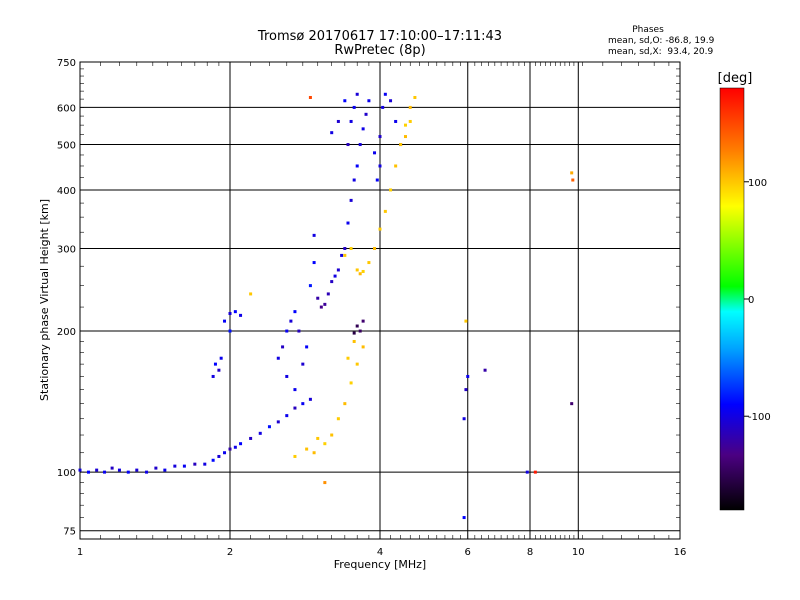 This screenshot has width=800, height=600. Describe the element at coordinates (468, 552) in the screenshot. I see `x-tick-label: 6` at that location.